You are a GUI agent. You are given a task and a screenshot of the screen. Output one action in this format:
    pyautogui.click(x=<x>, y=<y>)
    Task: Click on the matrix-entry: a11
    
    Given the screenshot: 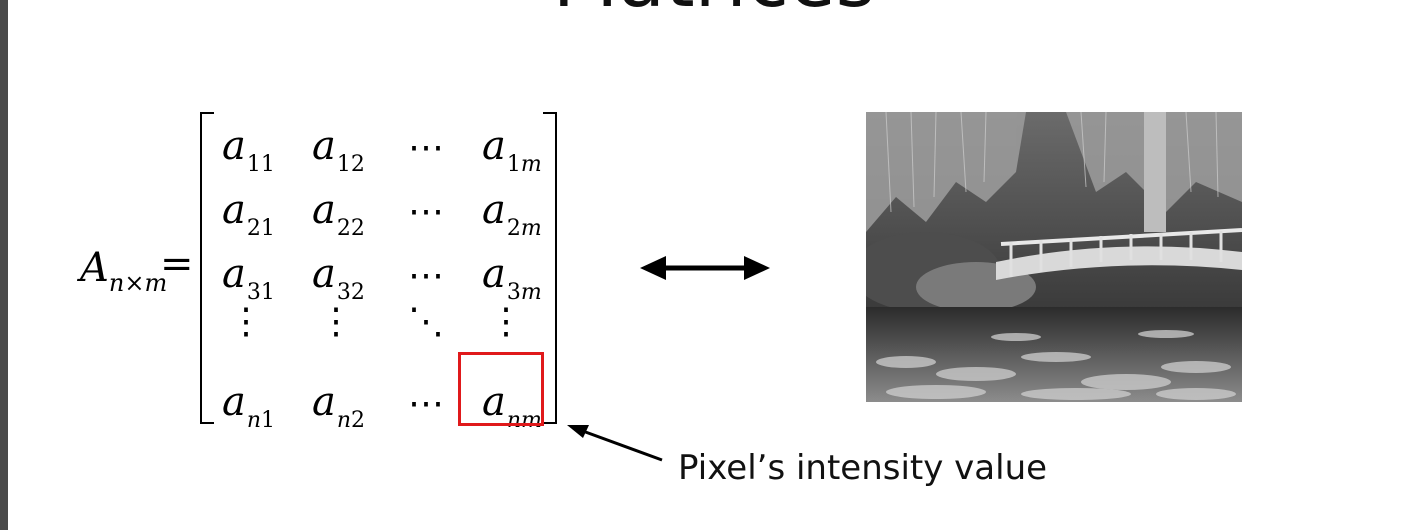 What is the action you would take?
    pyautogui.click(x=248, y=155)
    